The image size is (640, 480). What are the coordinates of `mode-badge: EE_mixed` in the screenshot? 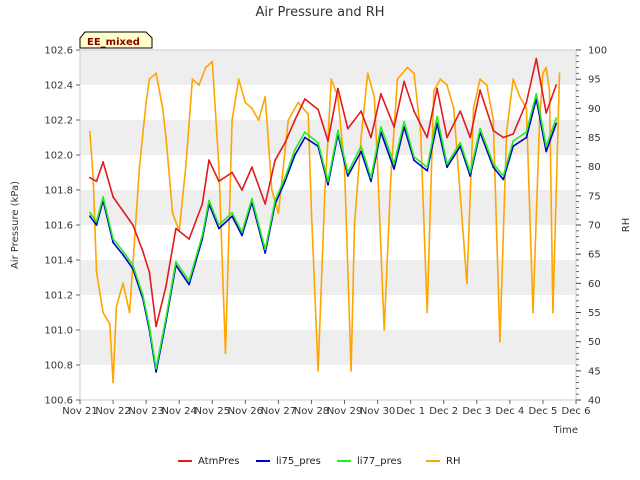 It's located at (116, 40).